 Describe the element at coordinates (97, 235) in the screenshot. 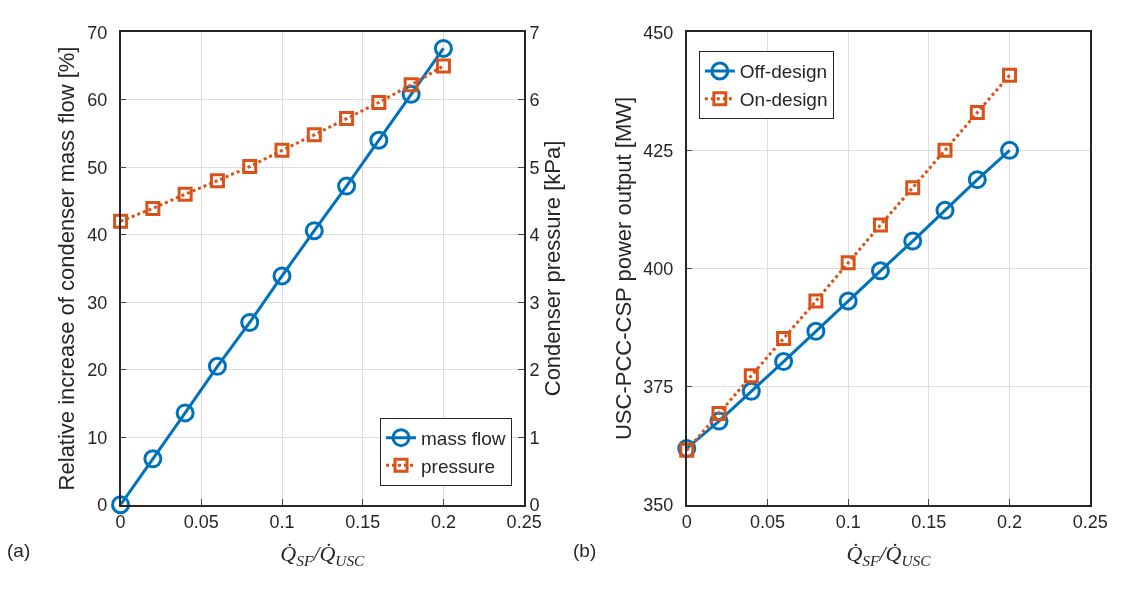

I see `y-tick-label: 40` at that location.